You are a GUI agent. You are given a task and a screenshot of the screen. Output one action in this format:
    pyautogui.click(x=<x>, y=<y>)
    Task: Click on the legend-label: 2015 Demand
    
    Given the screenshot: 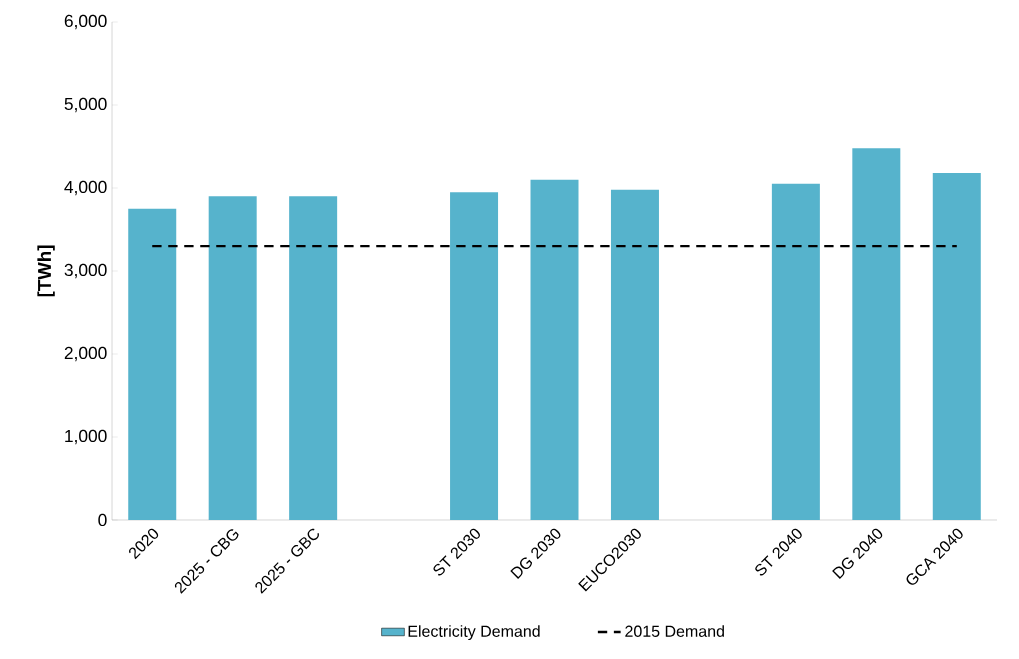 What is the action you would take?
    pyautogui.click(x=674, y=631)
    